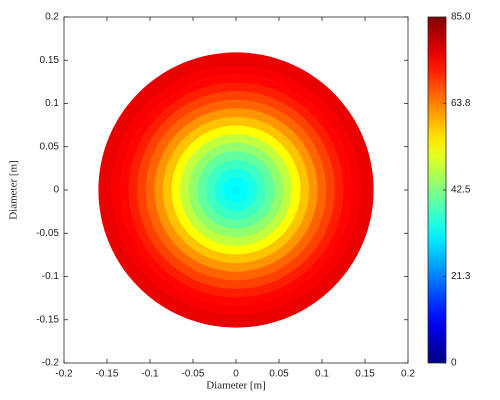 The height and width of the screenshot is (400, 500). What do you see at coordinates (52, 17) in the screenshot?
I see `y-tick-label: 0.2` at bounding box center [52, 17].